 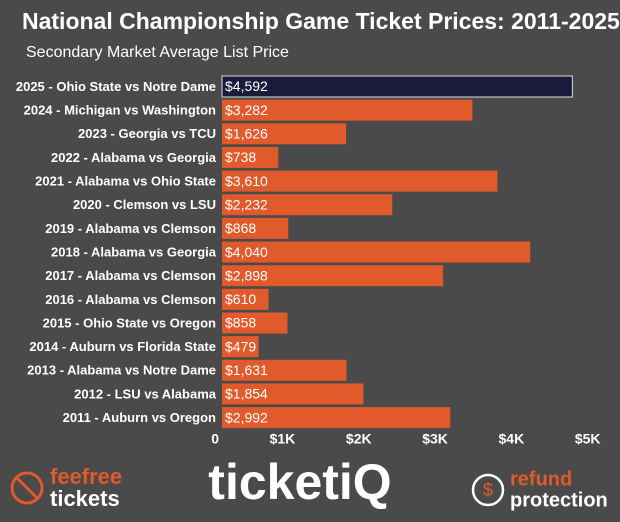 What do you see at coordinates (246, 181) in the screenshot?
I see `value-label: $3,610` at bounding box center [246, 181].